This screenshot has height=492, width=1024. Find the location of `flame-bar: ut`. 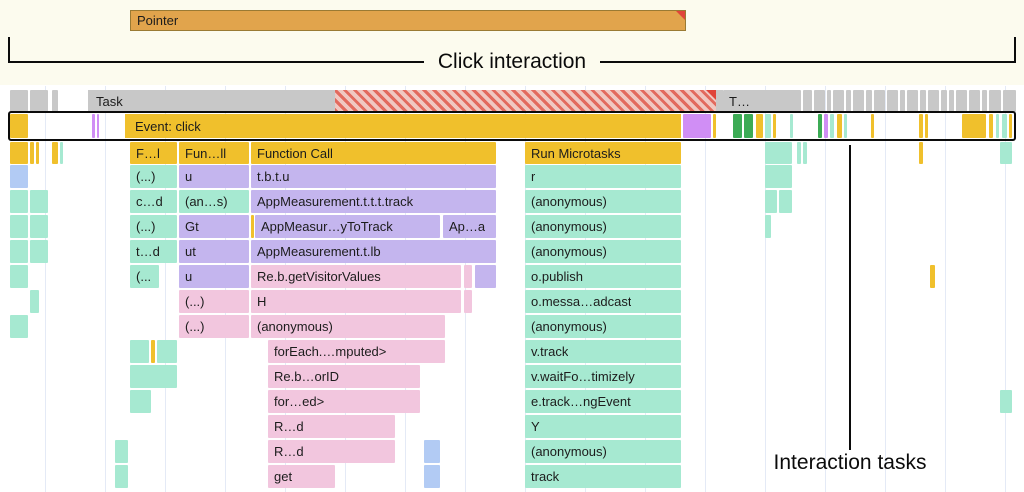

flame-bar: ut is located at coordinates (214, 251).